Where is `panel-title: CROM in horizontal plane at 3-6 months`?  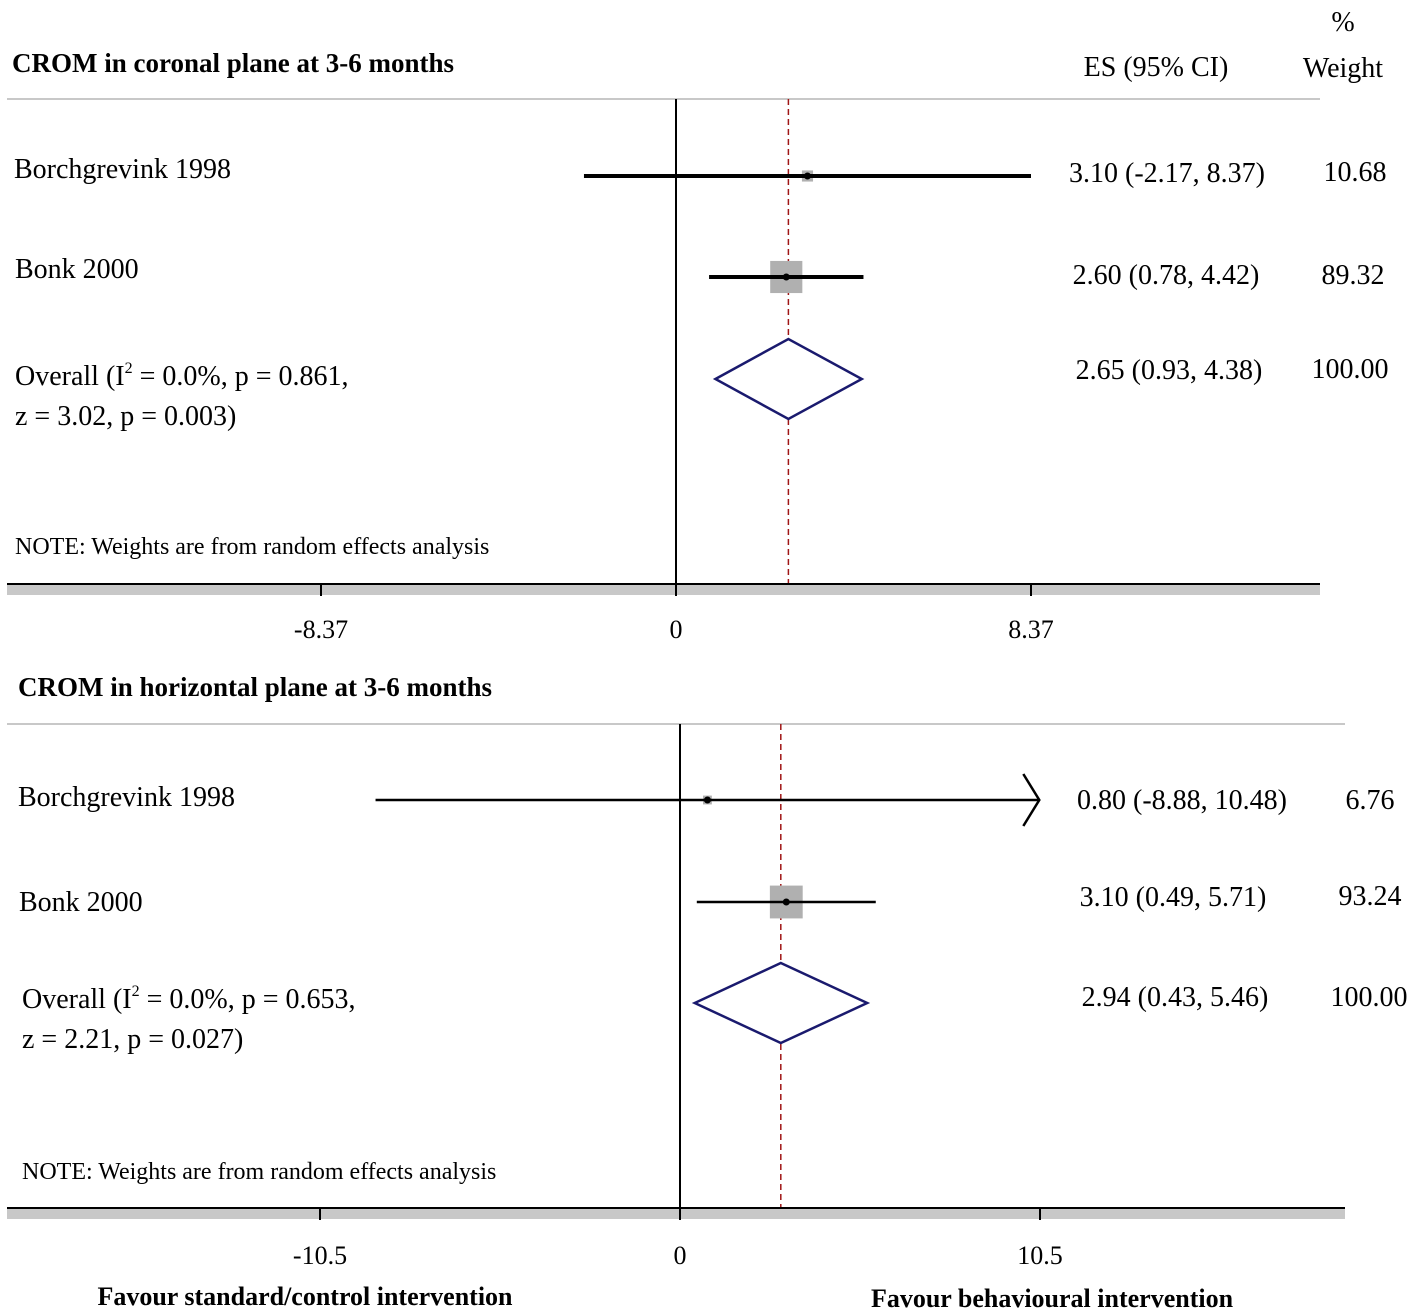
panel-title: CROM in horizontal plane at 3-6 months is located at coordinates (255, 687).